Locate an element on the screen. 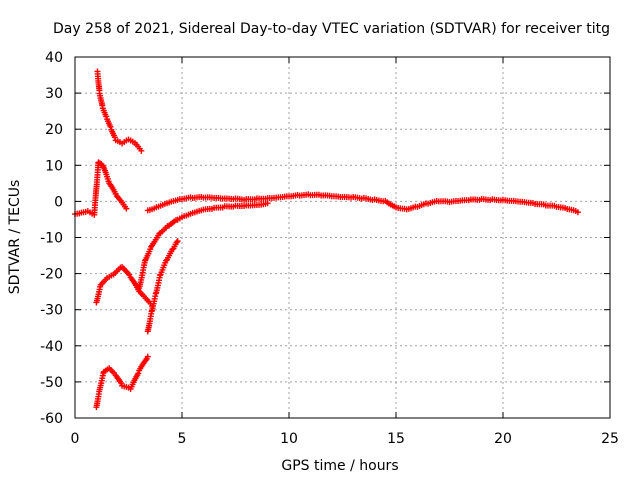  x-tick-label: 25 is located at coordinates (610, 439).